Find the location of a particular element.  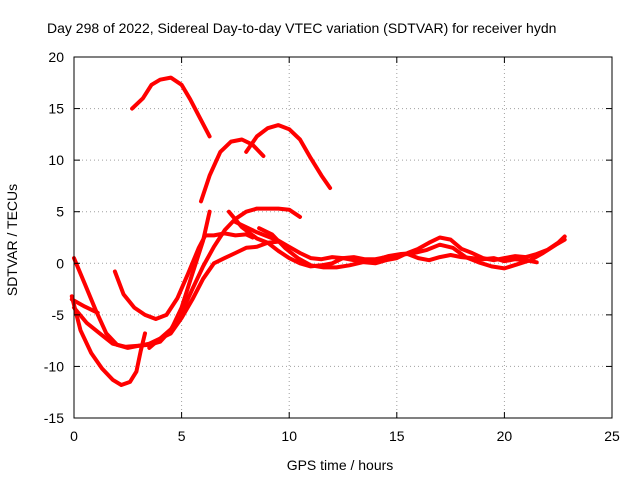

y-tick-label: -5 is located at coordinates (58, 315).